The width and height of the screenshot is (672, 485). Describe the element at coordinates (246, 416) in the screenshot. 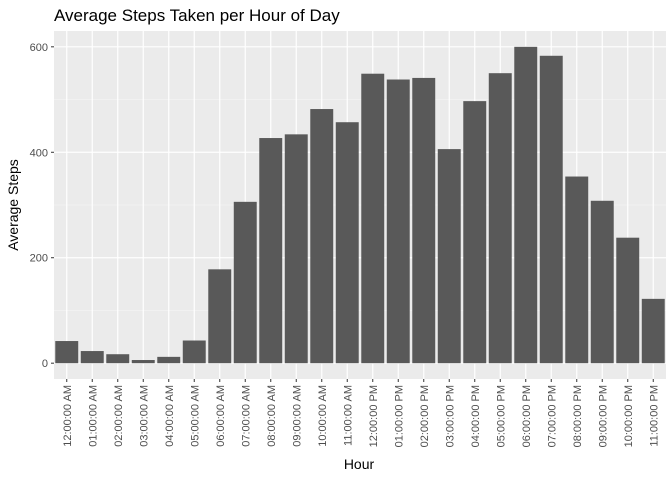

I see `x-tick-label: 07:00:00 AM` at that location.